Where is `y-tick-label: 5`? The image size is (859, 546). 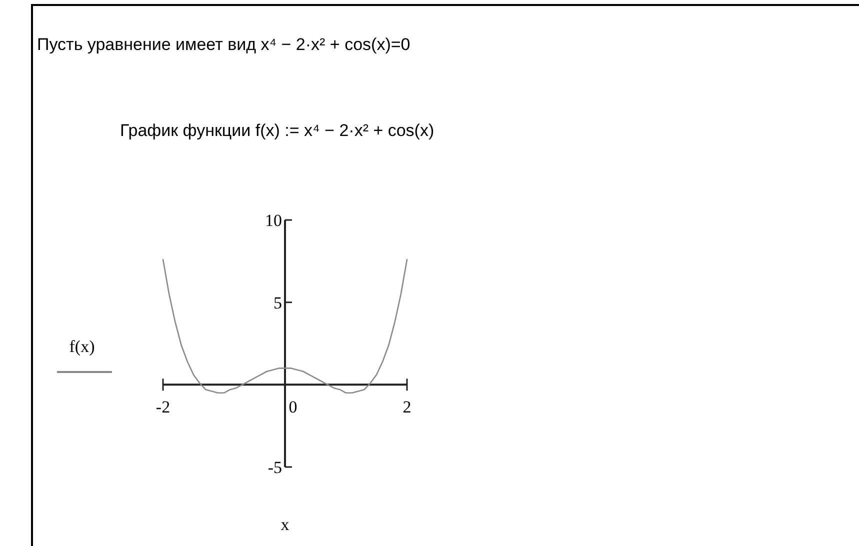 y-tick-label: 5 is located at coordinates (278, 302).